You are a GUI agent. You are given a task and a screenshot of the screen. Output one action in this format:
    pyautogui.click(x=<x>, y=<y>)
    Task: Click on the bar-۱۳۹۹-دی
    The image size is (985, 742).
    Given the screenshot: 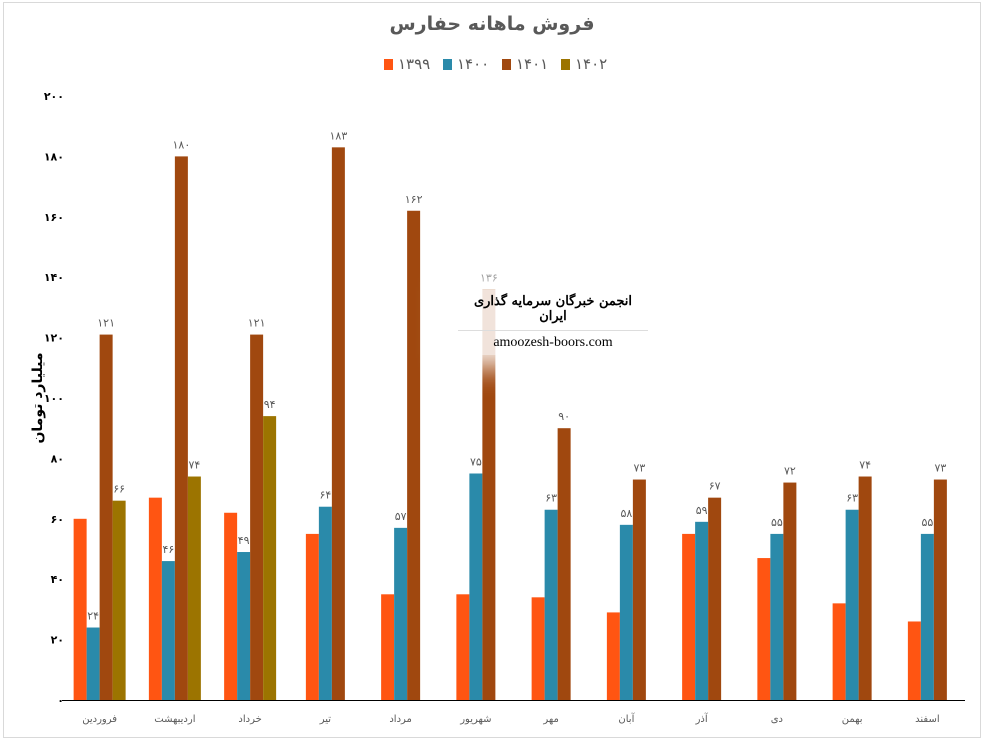 What is the action you would take?
    pyautogui.click(x=764, y=629)
    